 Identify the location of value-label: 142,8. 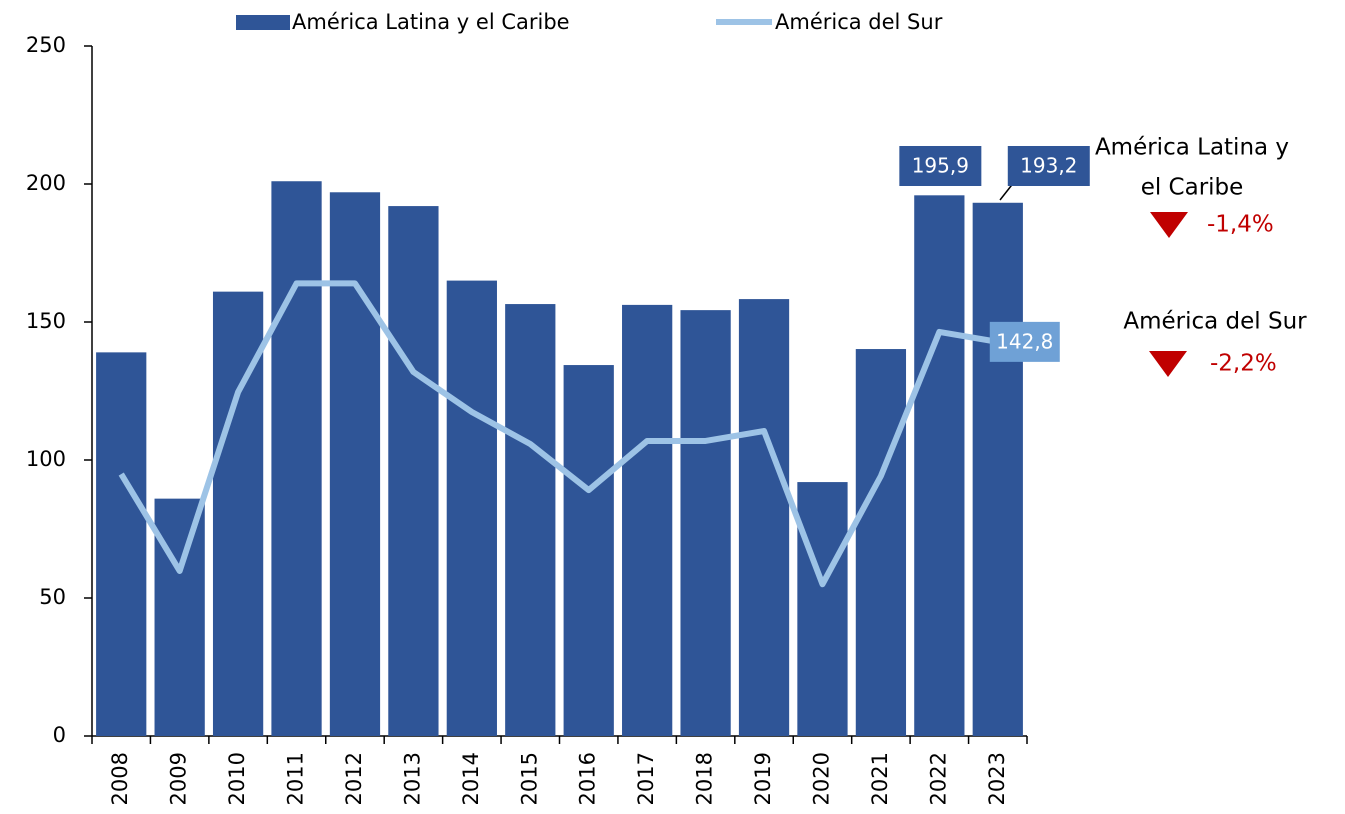
(1024, 341).